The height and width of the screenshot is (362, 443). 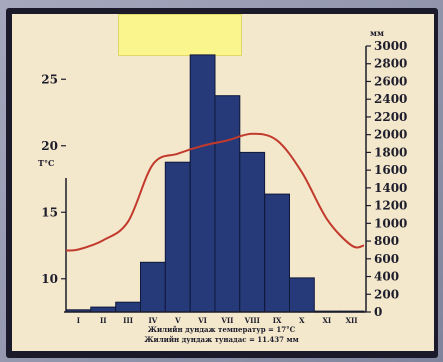 What do you see at coordinates (153, 320) in the screenshot?
I see `month-label-iv: IV` at bounding box center [153, 320].